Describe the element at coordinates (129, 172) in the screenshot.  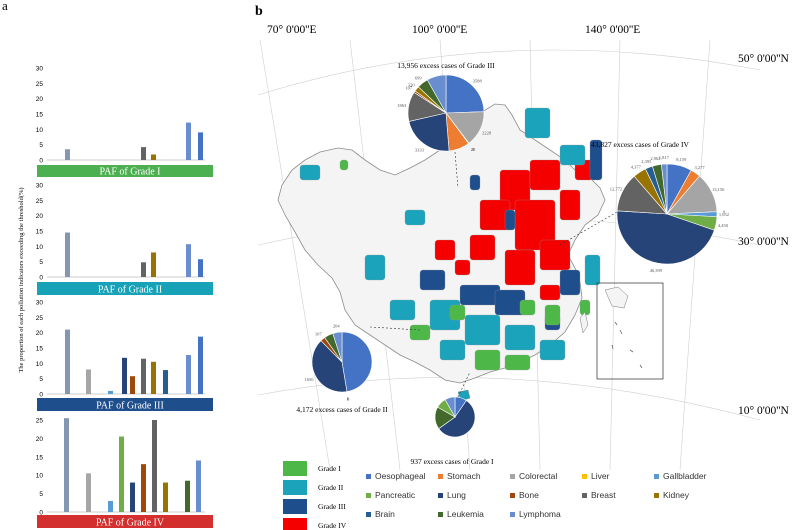
I see `panel-title: PAF of Grade I` at that location.